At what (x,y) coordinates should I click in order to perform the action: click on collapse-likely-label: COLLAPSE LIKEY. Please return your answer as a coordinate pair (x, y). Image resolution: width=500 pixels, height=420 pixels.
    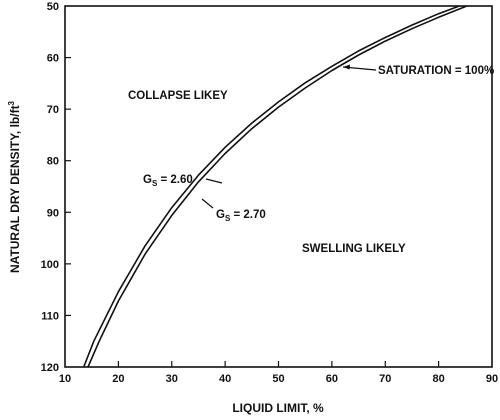
    Looking at the image, I should click on (178, 96).